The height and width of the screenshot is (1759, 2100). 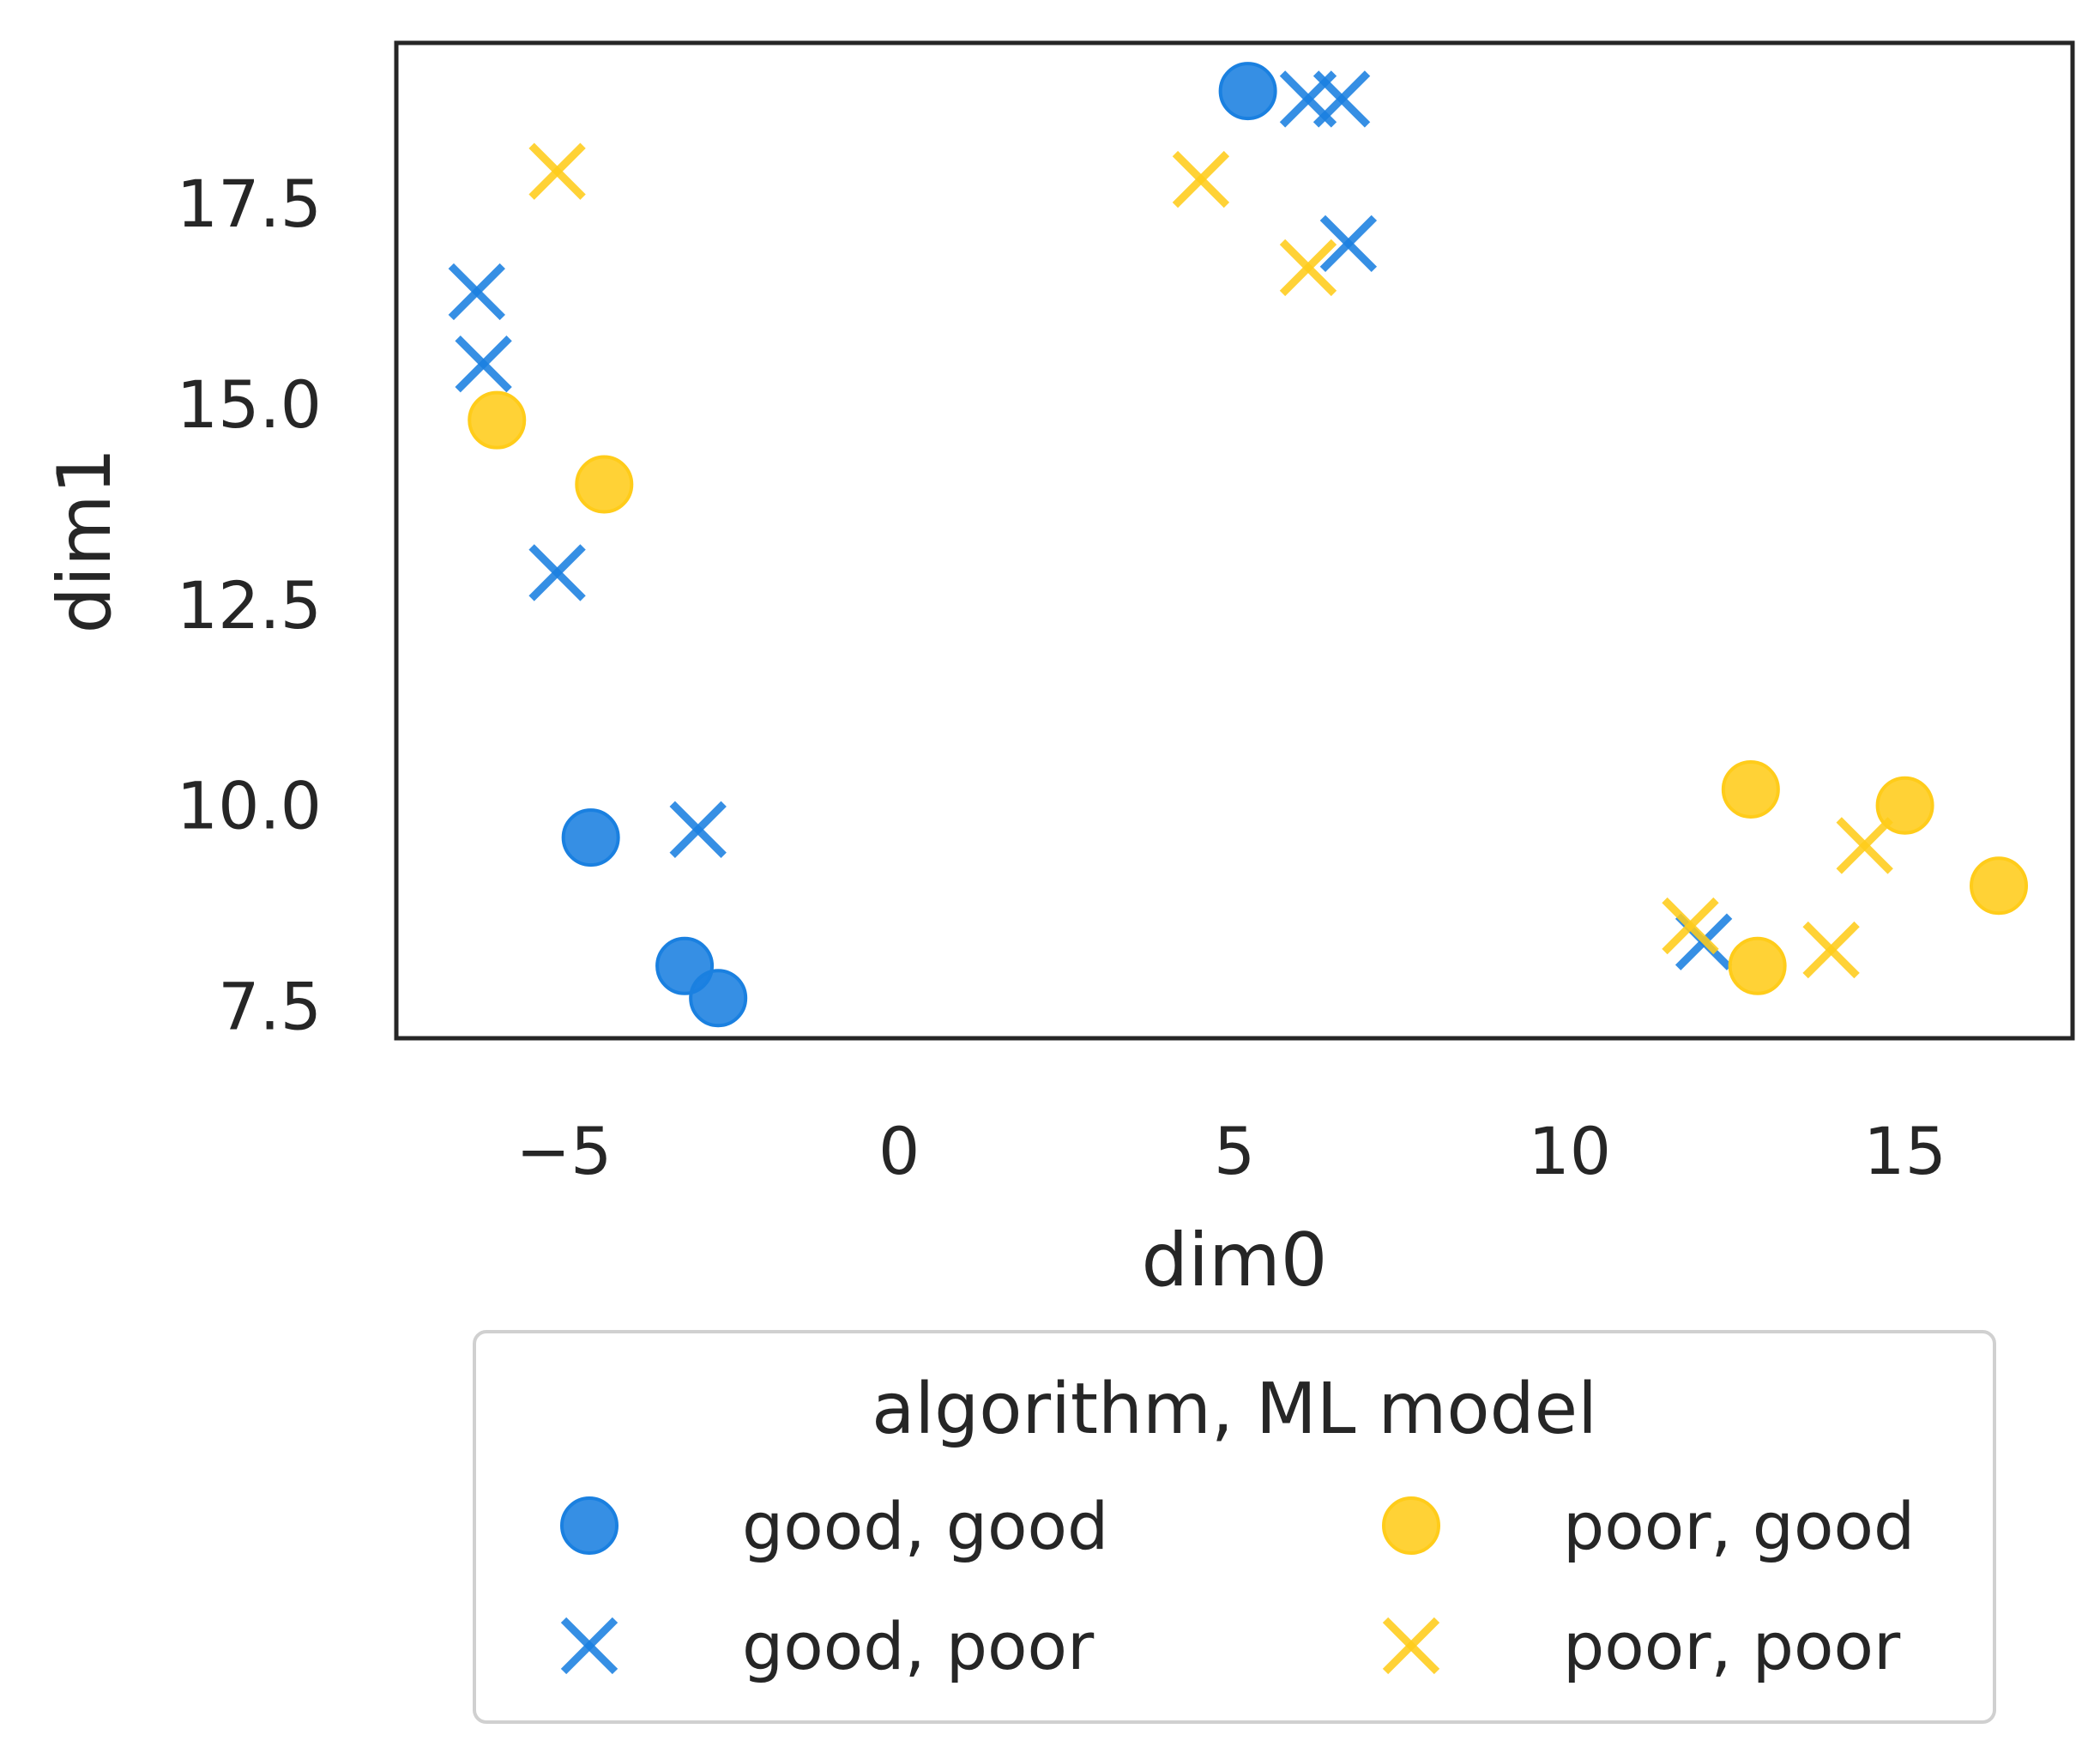 I want to click on legend-entry-poor-good: poor, good, so click(x=1648, y=1526).